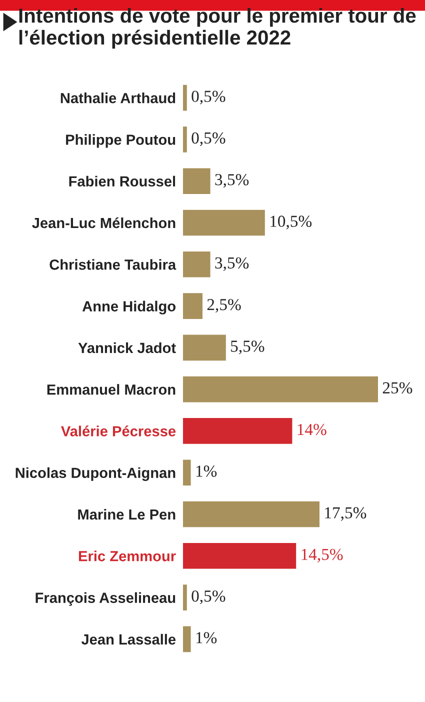 This screenshot has height=702, width=425. What do you see at coordinates (397, 388) in the screenshot?
I see `data-label: 25%` at bounding box center [397, 388].